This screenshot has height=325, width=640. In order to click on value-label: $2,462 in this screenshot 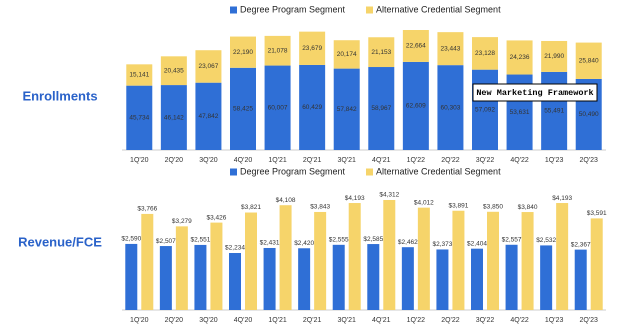, I will do `click(408, 242)`.